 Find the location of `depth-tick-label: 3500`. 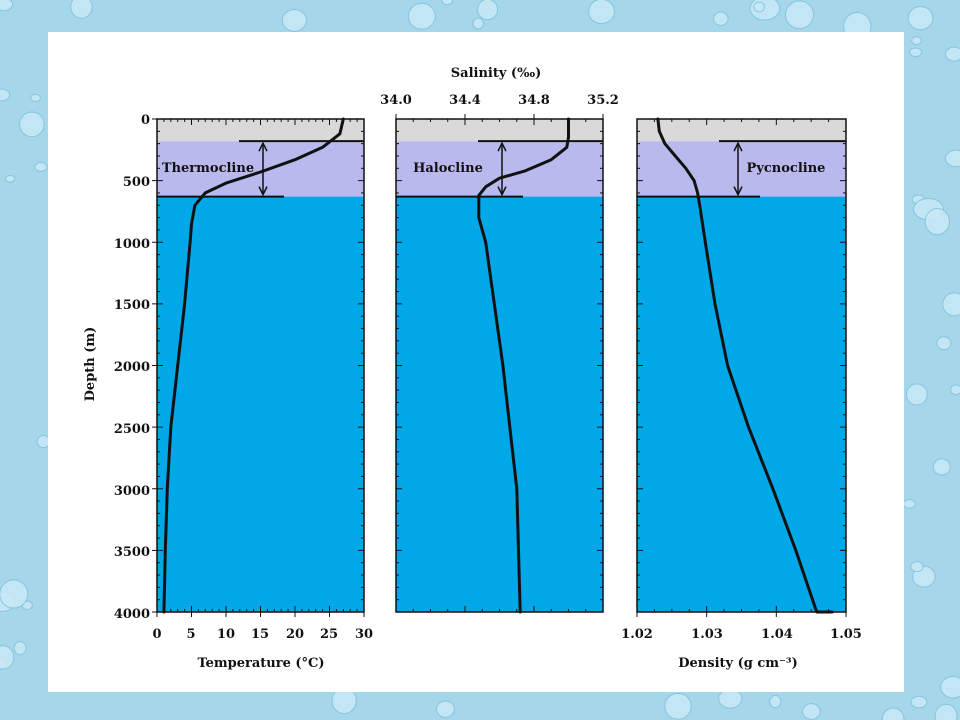

depth-tick-label: 3500 is located at coordinates (132, 552).